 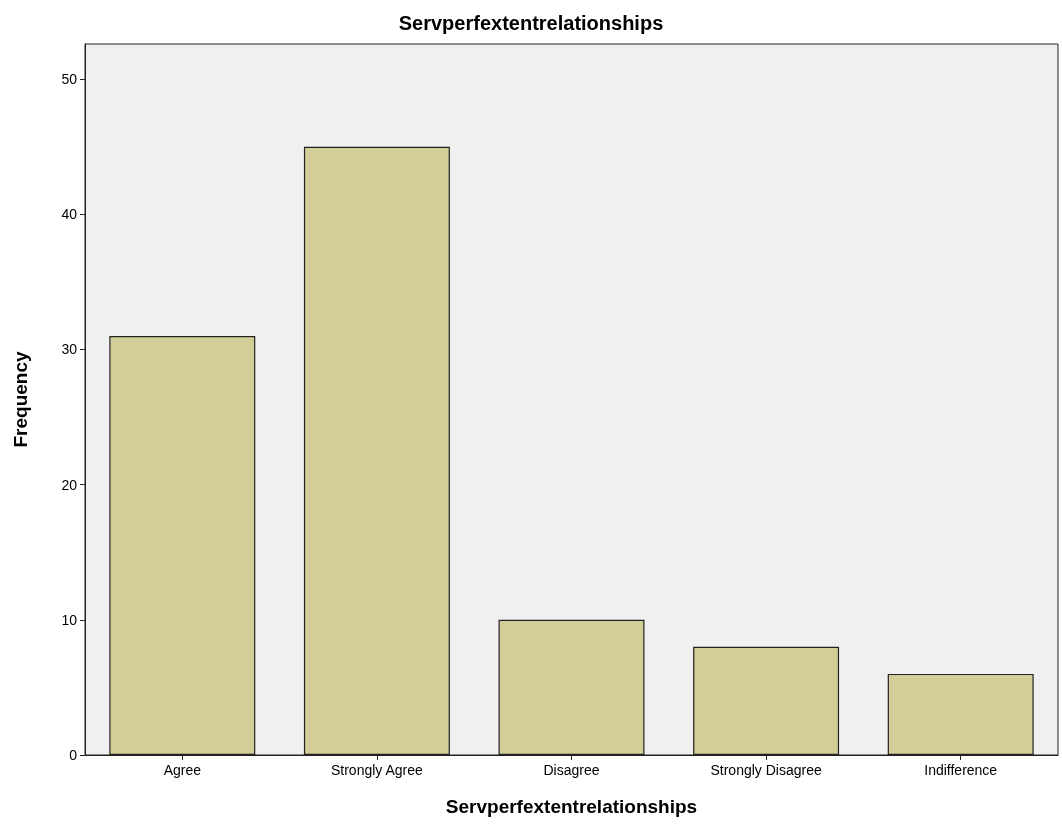 What do you see at coordinates (69, 214) in the screenshot?
I see `y-tick-label: 40` at bounding box center [69, 214].